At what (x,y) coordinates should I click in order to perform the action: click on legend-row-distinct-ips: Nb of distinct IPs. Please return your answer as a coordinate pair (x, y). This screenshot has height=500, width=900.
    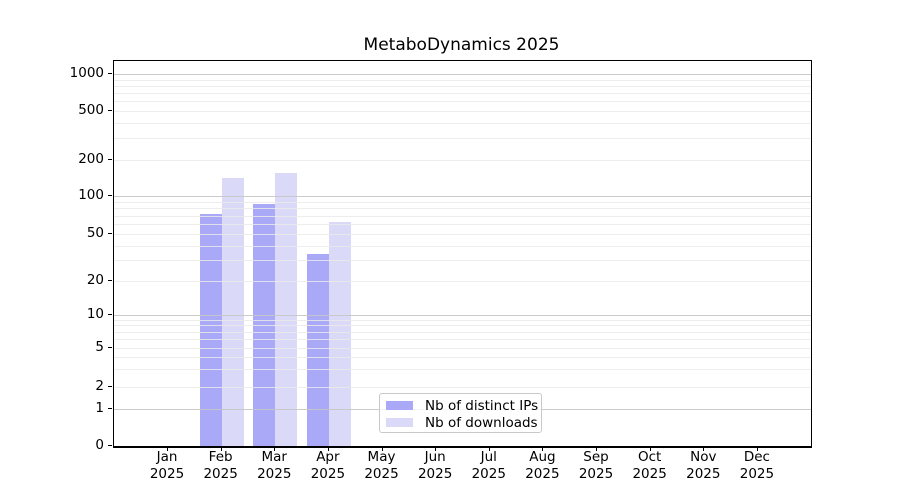
    Looking at the image, I should click on (460, 405).